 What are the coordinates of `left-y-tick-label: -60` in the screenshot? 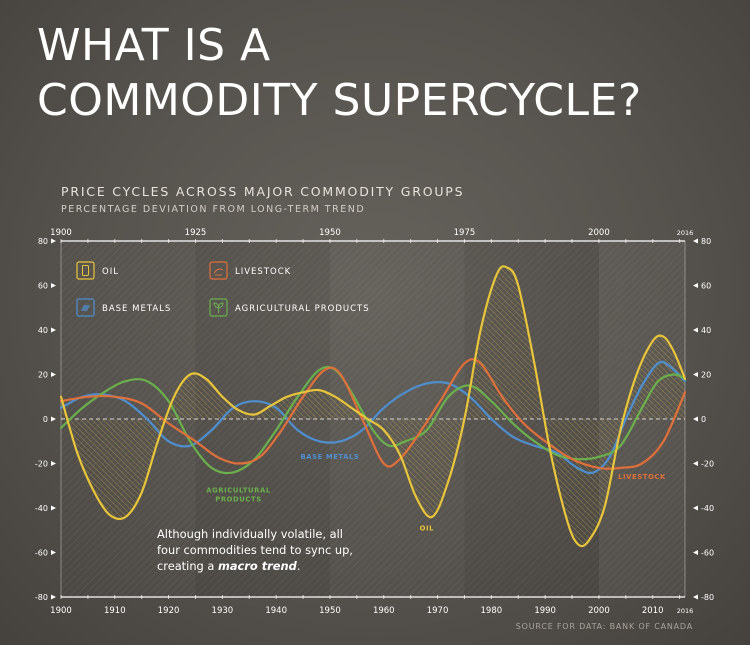 It's located at (41, 553).